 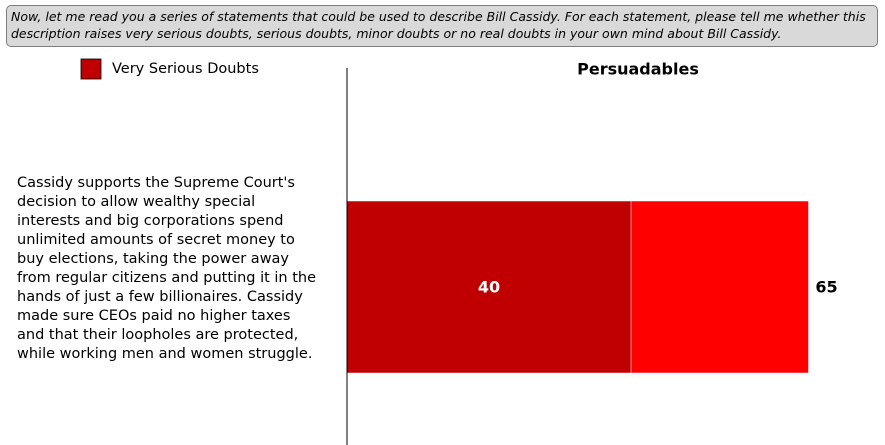 I want to click on chart-title: Persuadables, so click(x=638, y=69).